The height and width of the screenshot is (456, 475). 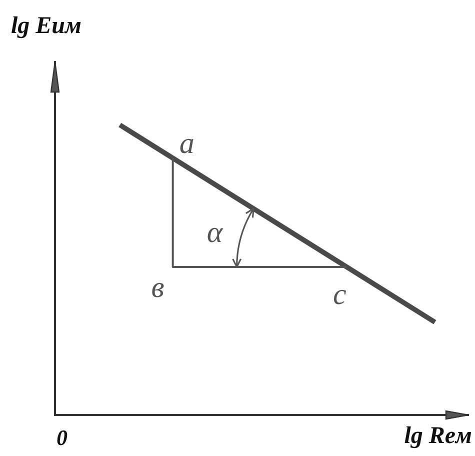 What do you see at coordinates (339, 294) in the screenshot?
I see `annotation: с` at bounding box center [339, 294].